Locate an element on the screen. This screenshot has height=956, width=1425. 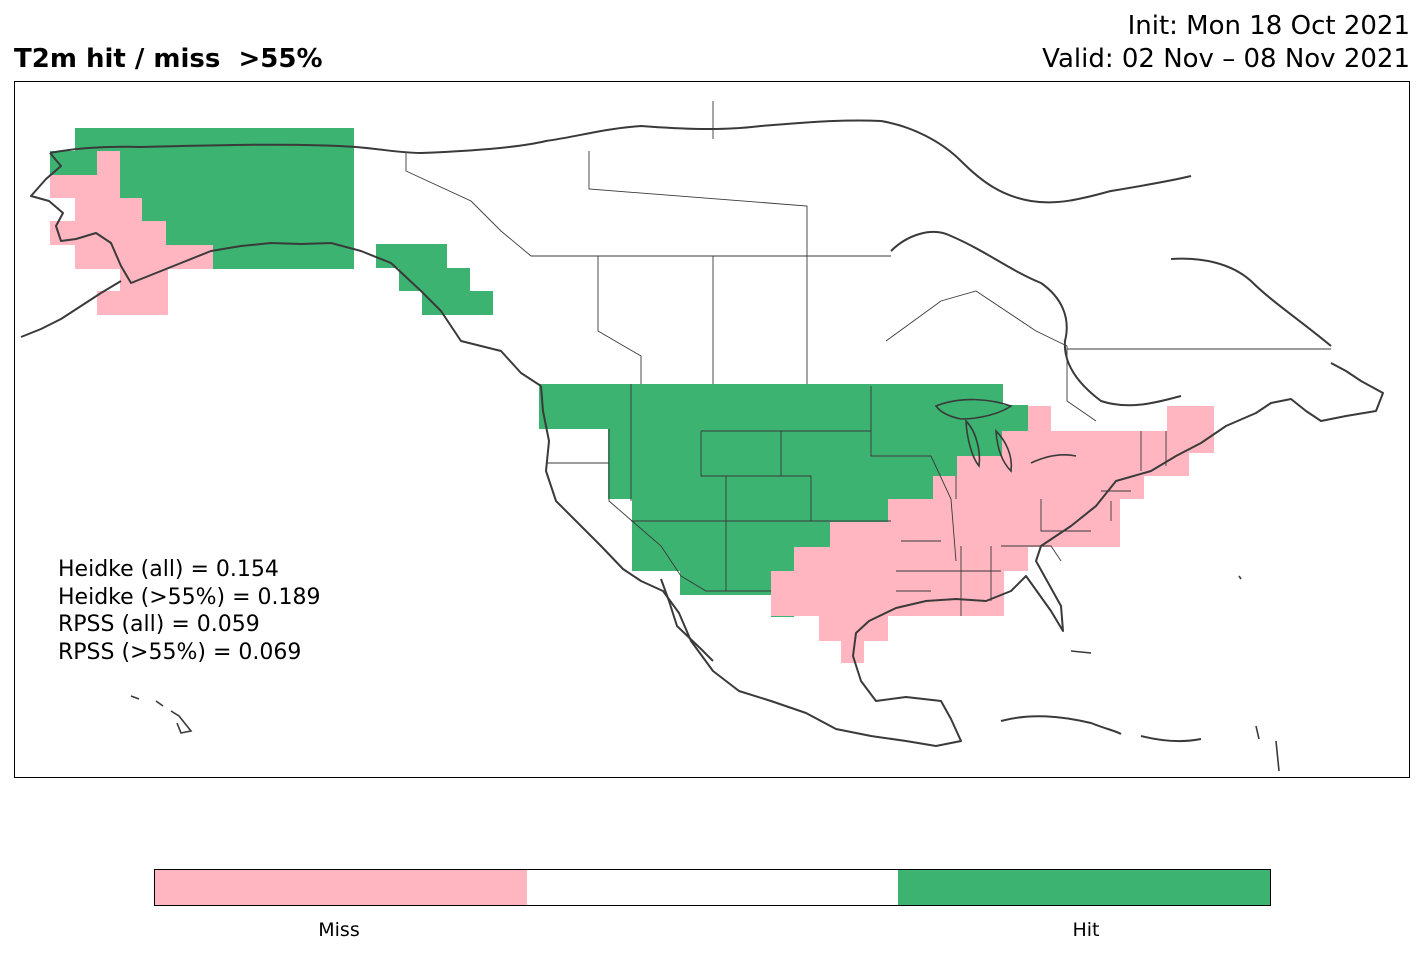
colorbar-hit-label: Hit is located at coordinates (1086, 930).